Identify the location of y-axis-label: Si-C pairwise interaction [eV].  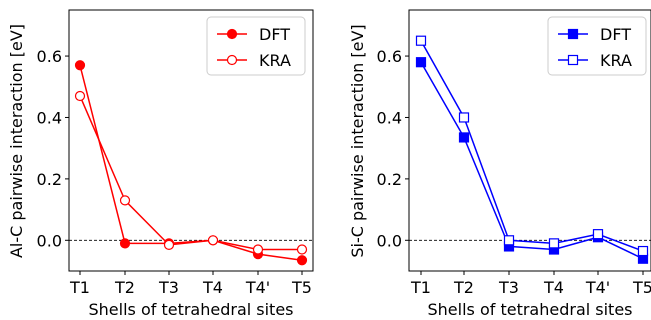
(357, 140).